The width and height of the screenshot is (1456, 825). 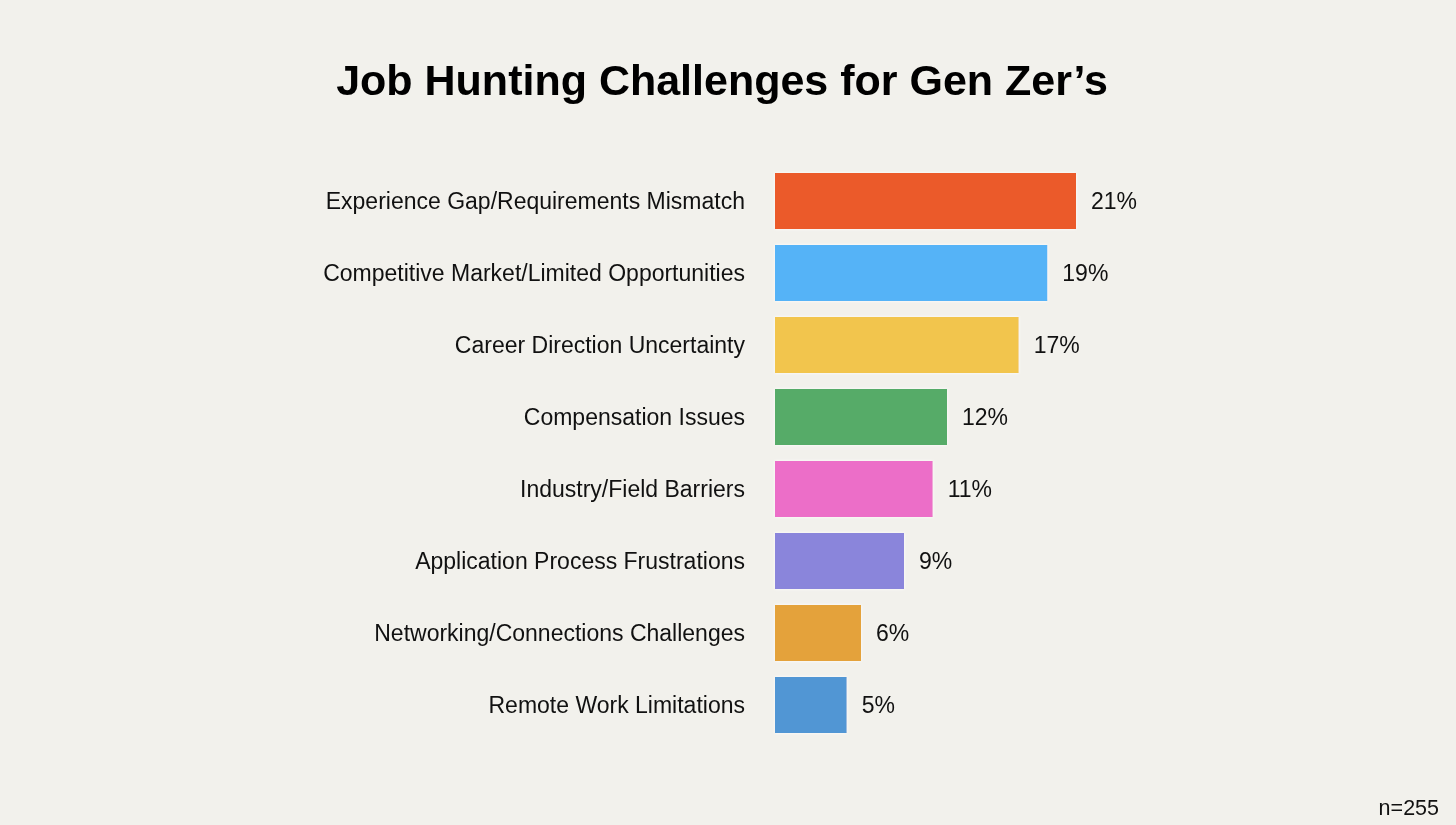 I want to click on text: n=255, so click(x=1409, y=808).